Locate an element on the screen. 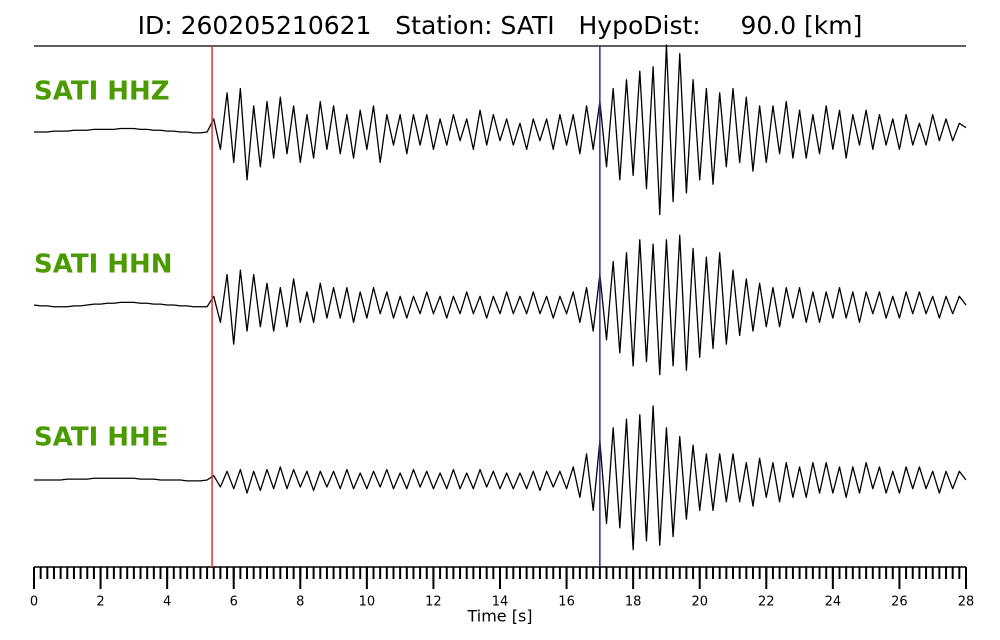  x-tick-label: 6 is located at coordinates (234, 602).